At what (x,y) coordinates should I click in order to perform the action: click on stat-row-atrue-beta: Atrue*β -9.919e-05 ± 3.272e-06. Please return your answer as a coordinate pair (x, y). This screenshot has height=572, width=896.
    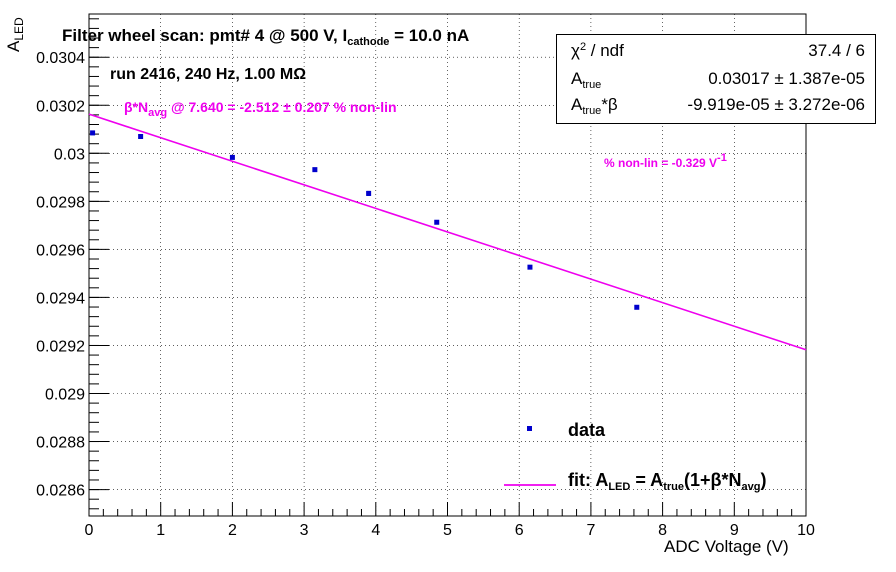
    Looking at the image, I should click on (718, 108).